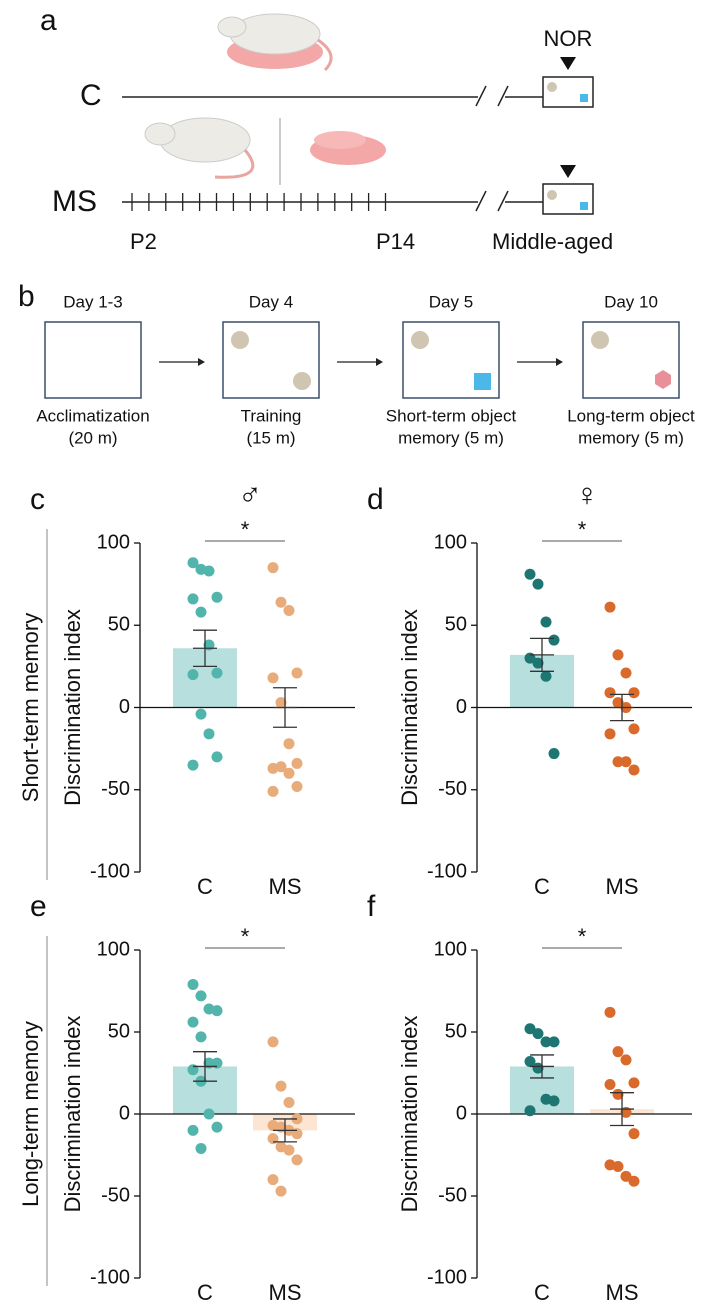 The width and height of the screenshot is (711, 1309). Describe the element at coordinates (631, 301) in the screenshot. I see `day-label: Day 10` at that location.